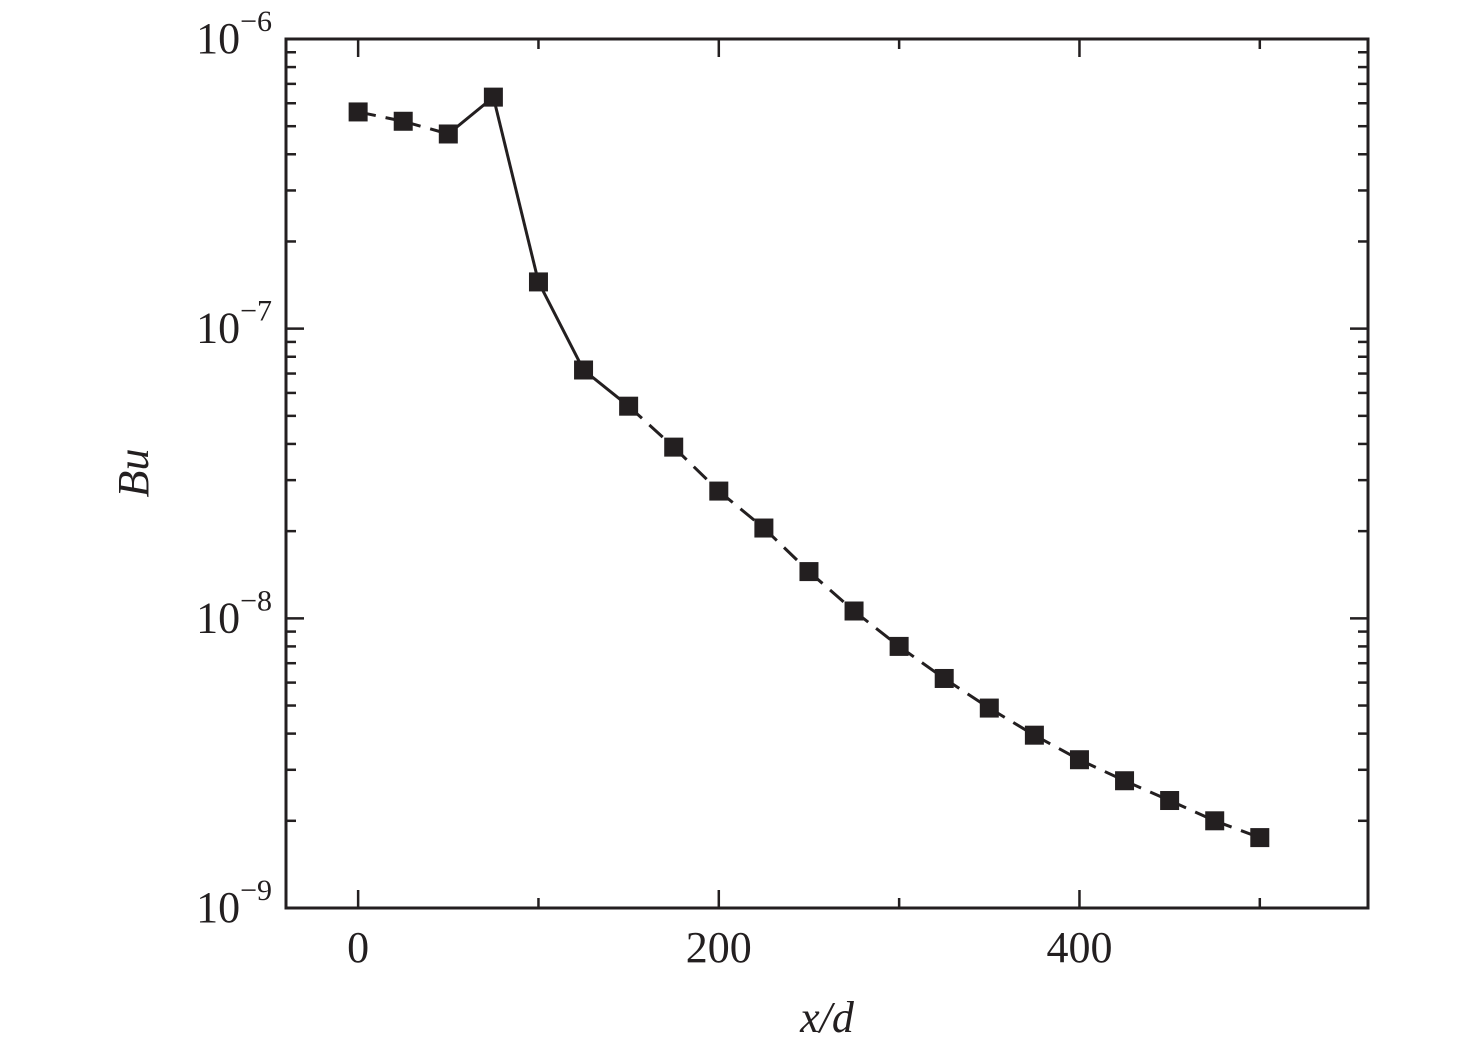 The height and width of the screenshot is (1049, 1476). What do you see at coordinates (719, 947) in the screenshot?
I see `x-tick-label: 200` at bounding box center [719, 947].